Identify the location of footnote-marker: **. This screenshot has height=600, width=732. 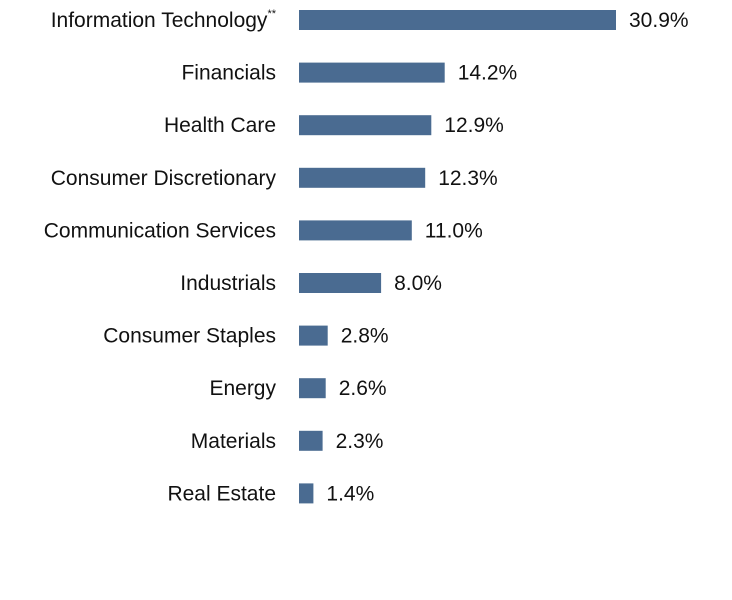
(271, 14).